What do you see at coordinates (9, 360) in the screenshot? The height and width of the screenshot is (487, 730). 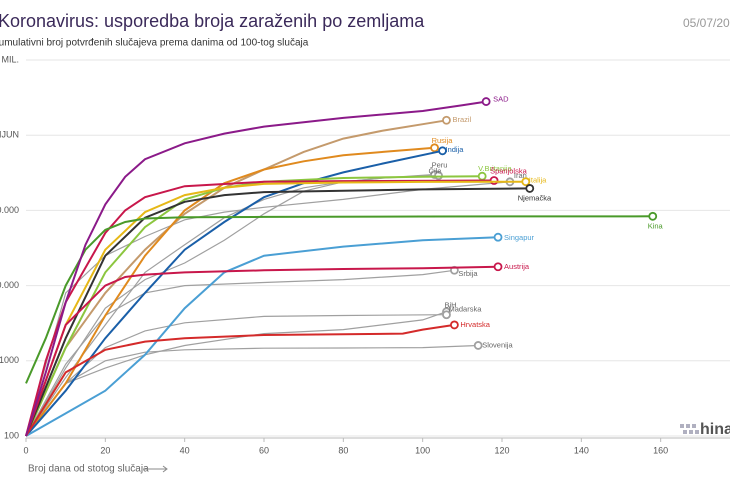 I see `y-tick-label: 1000` at bounding box center [9, 360].